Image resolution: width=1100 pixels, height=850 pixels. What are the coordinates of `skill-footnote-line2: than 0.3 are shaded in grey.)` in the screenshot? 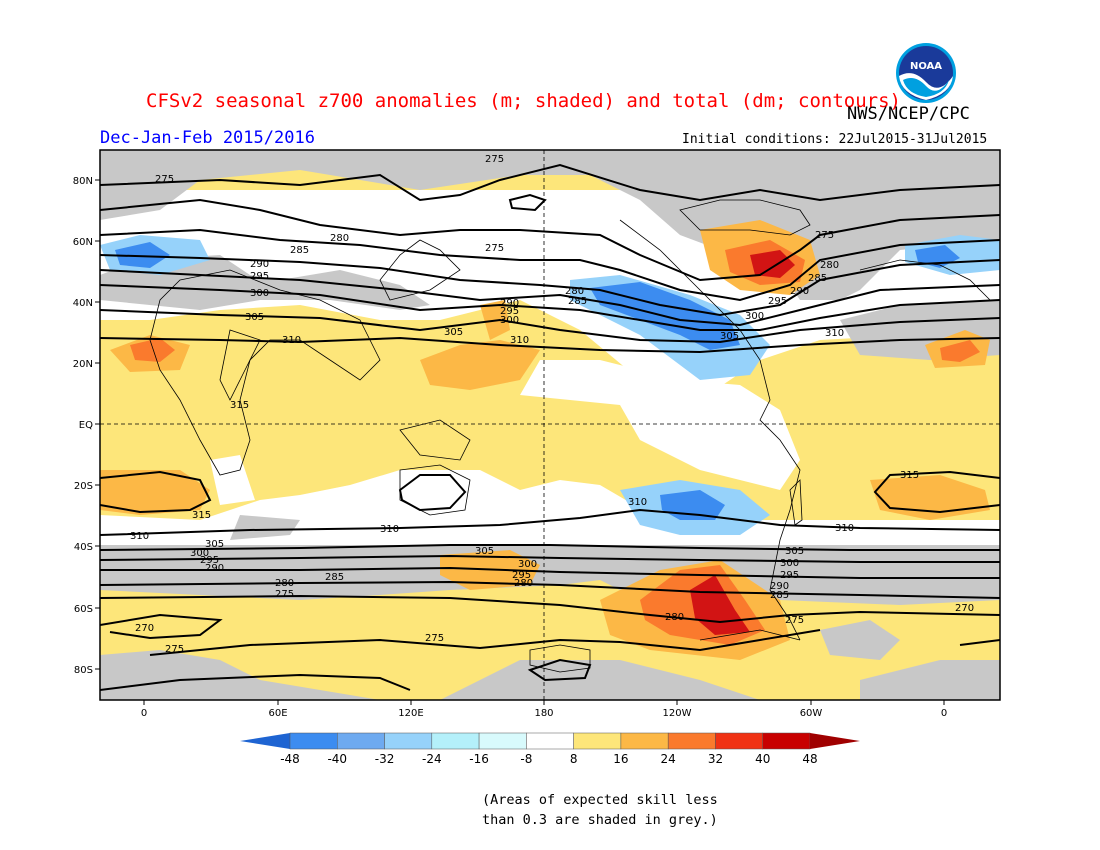 It's located at (600, 820).